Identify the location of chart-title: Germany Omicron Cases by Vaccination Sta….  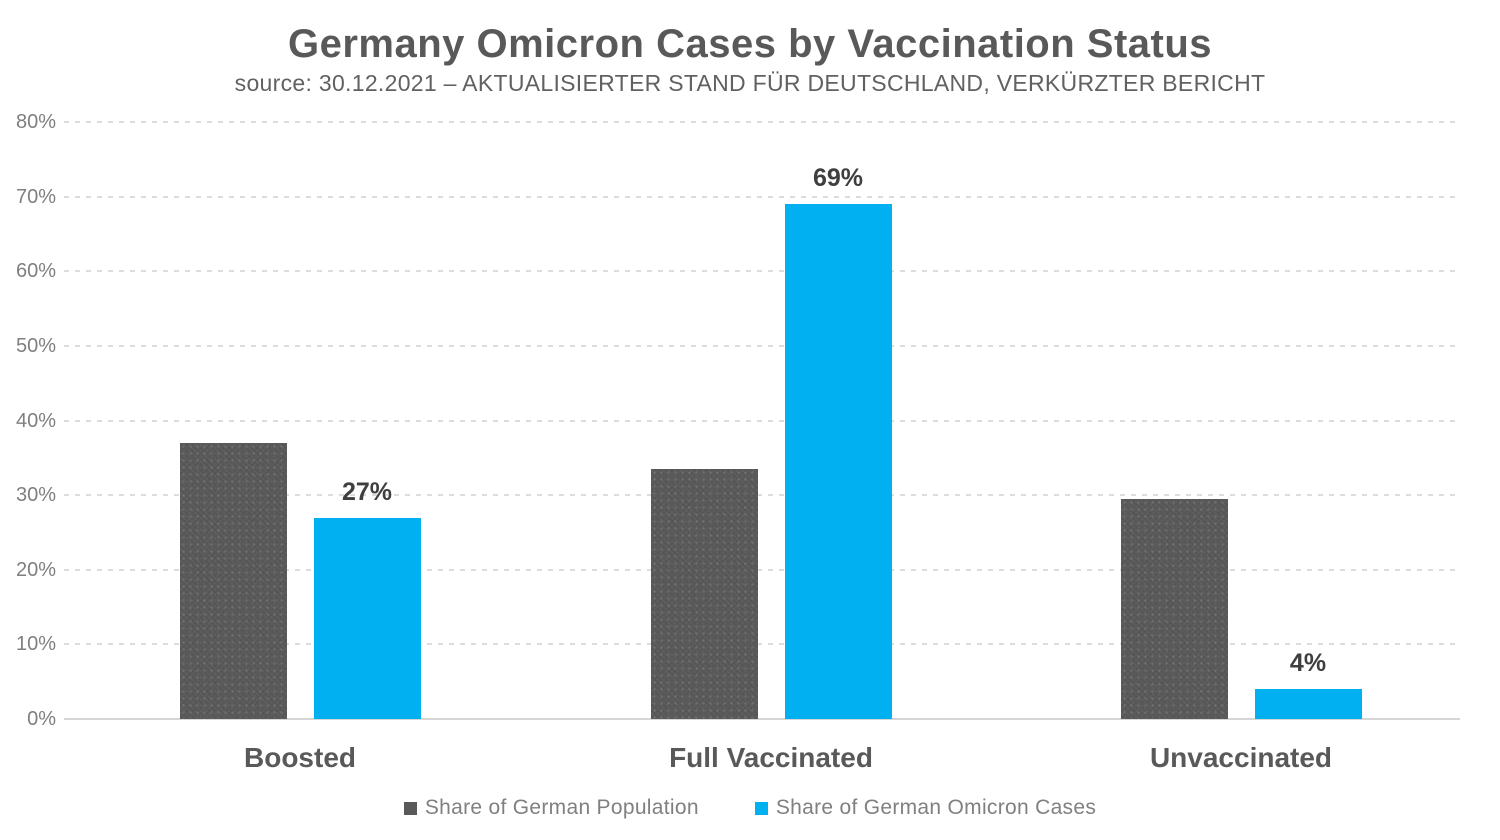
(750, 44).